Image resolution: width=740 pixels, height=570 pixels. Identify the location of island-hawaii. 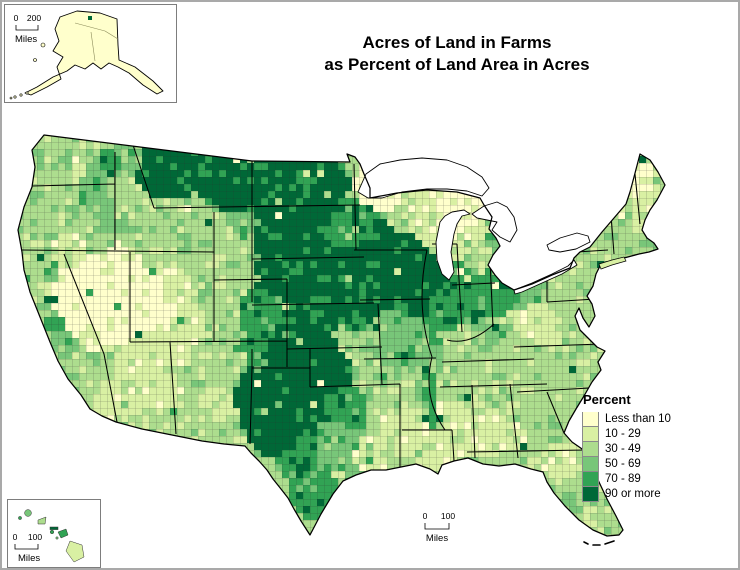
(75, 551).